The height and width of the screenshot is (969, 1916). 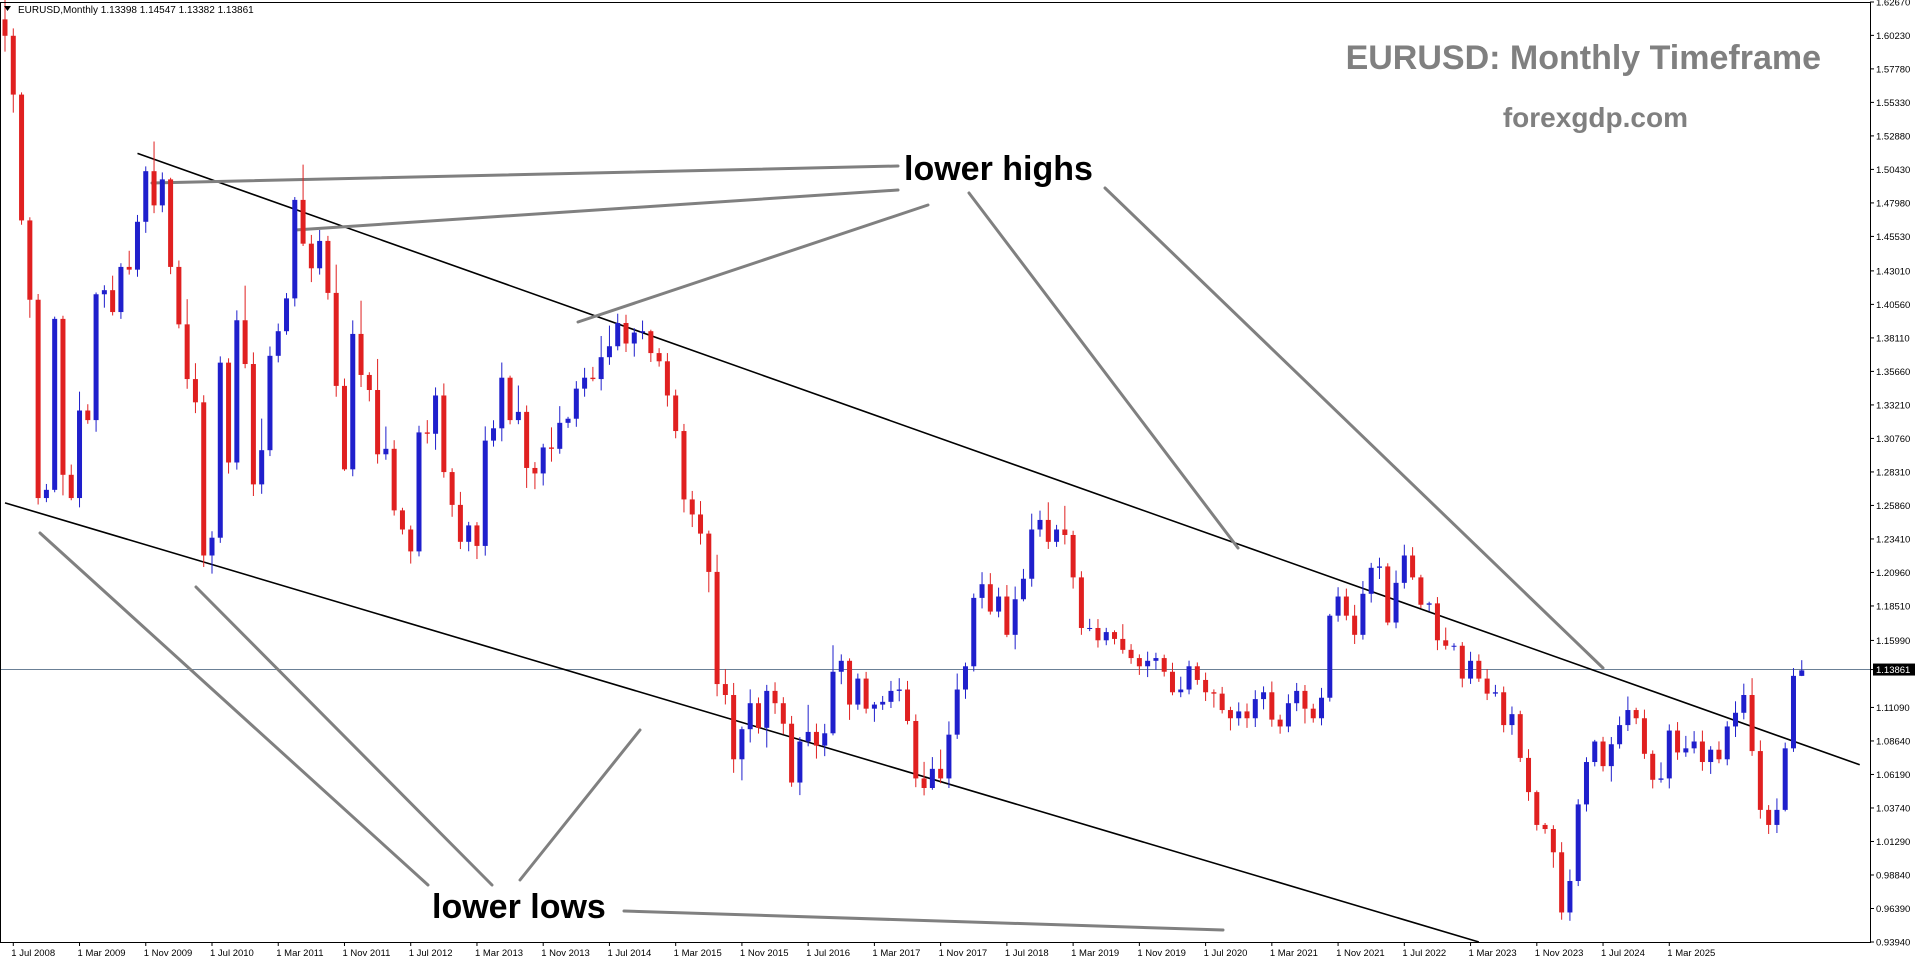 What do you see at coordinates (1893, 405) in the screenshot?
I see `y-tick-label: 1.33210` at bounding box center [1893, 405].